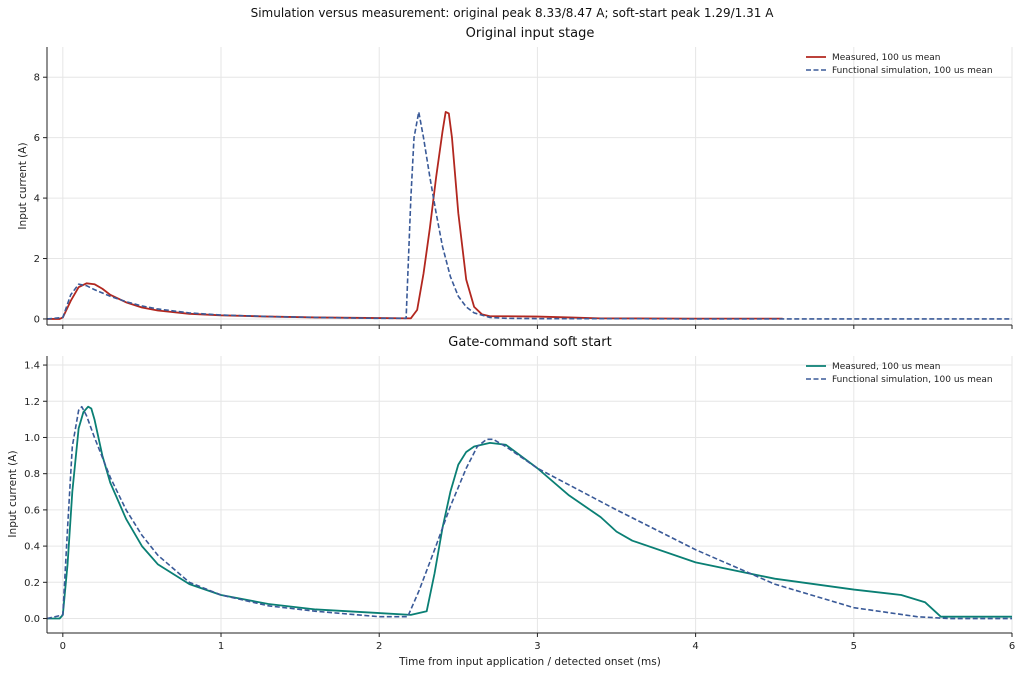 The height and width of the screenshot is (675, 1024). What do you see at coordinates (32, 583) in the screenshot?
I see `ytick-label-soft-start-1: 0.2` at bounding box center [32, 583].